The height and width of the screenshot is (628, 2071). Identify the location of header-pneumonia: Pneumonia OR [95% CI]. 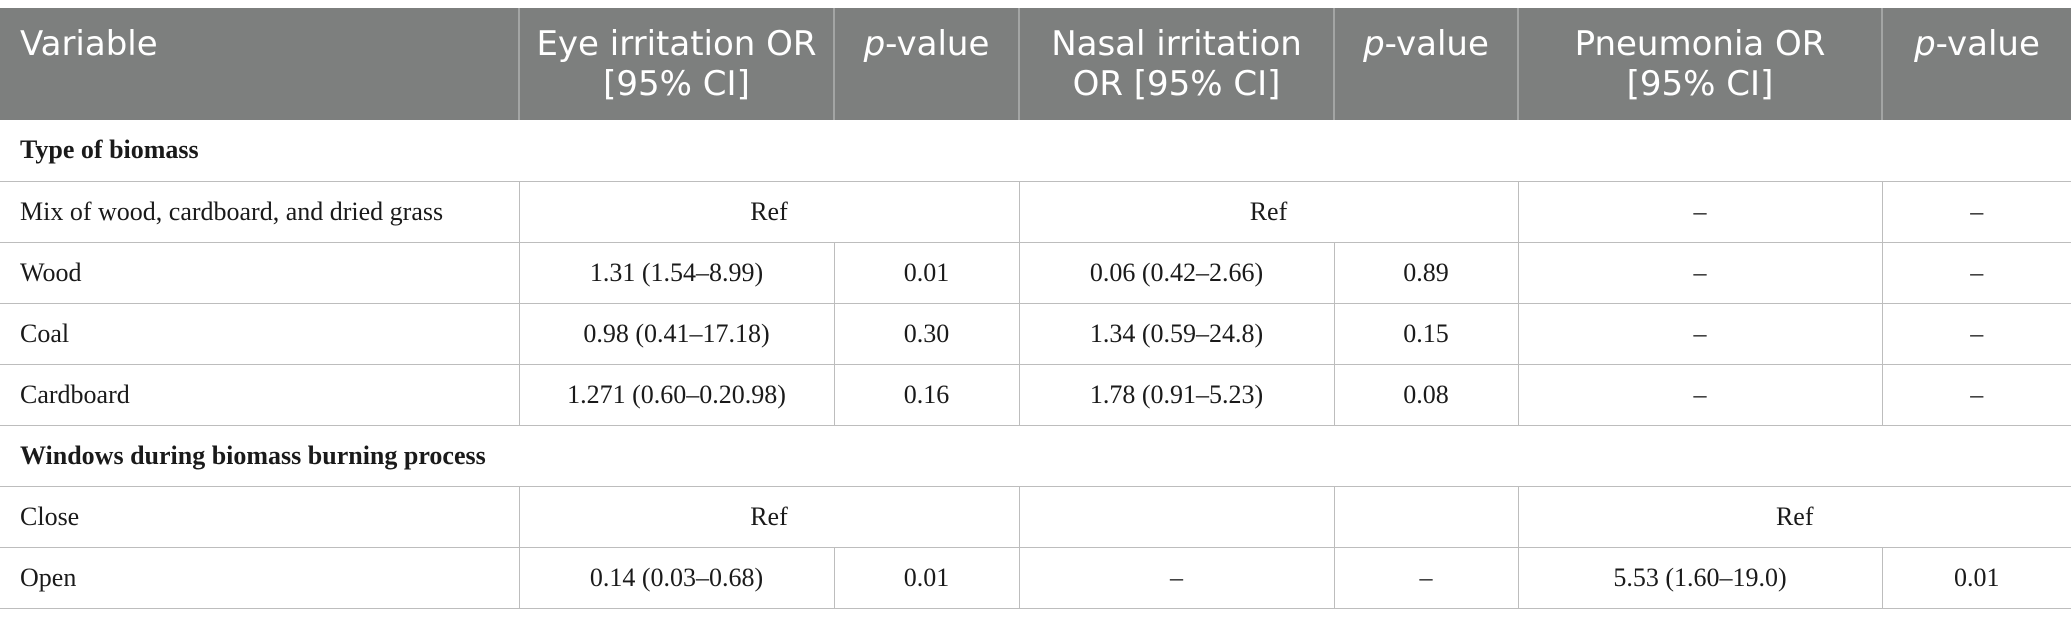
(1699, 64).